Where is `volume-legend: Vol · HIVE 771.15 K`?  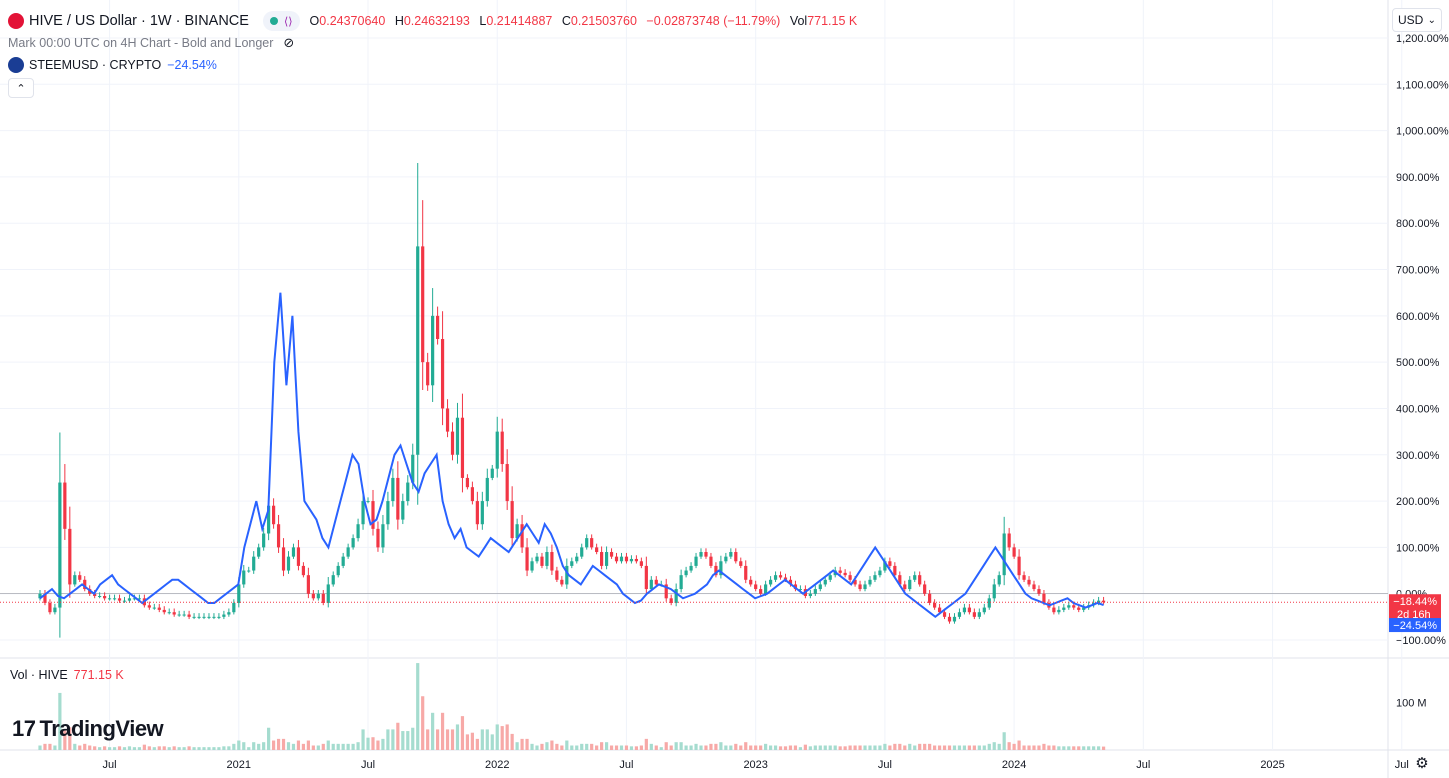 volume-legend: Vol · HIVE 771.15 K is located at coordinates (67, 675).